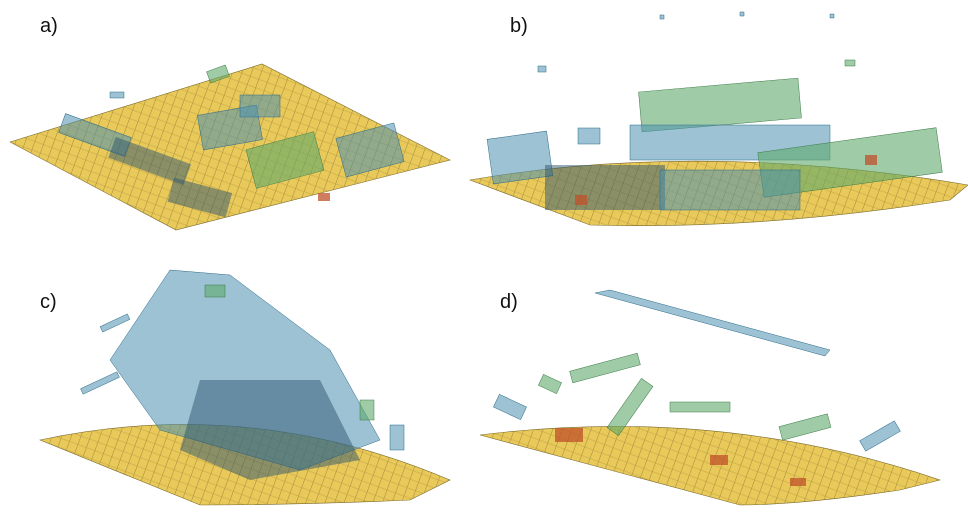 Image resolution: width=968 pixels, height=518 pixels. What do you see at coordinates (519, 26) in the screenshot?
I see `panel-label: b)` at bounding box center [519, 26].